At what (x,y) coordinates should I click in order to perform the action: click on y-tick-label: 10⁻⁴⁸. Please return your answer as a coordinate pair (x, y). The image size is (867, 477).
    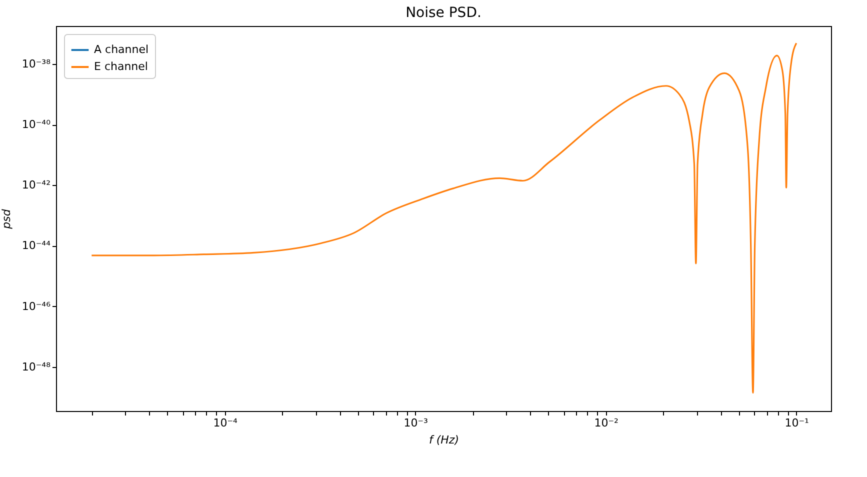
    Looking at the image, I should click on (37, 367).